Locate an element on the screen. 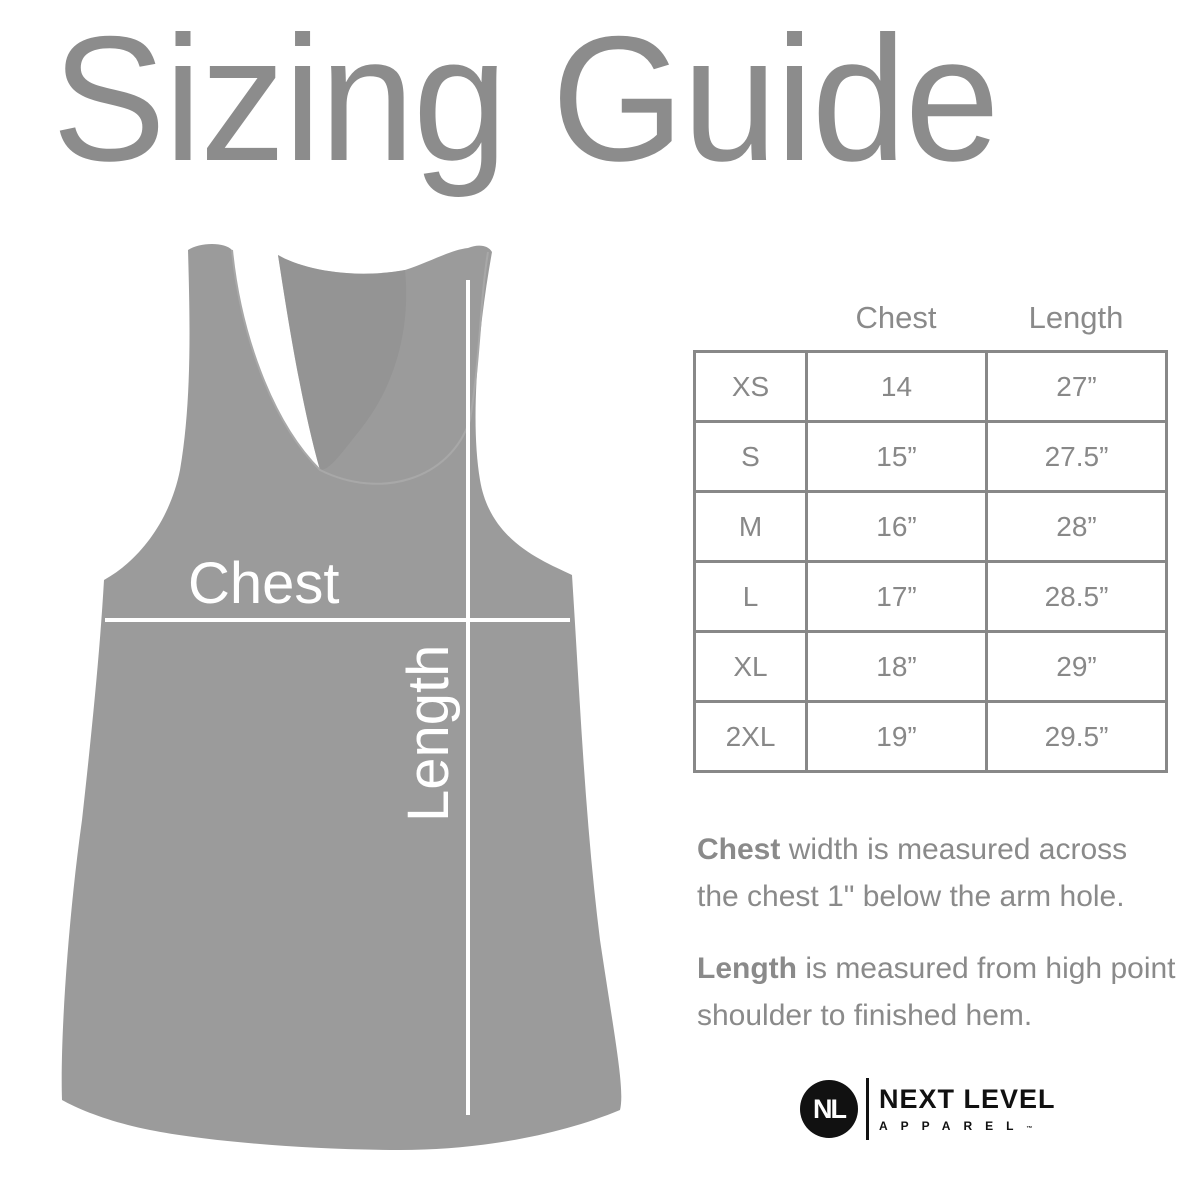  logo-trademark: ™ is located at coordinates (1029, 1128).